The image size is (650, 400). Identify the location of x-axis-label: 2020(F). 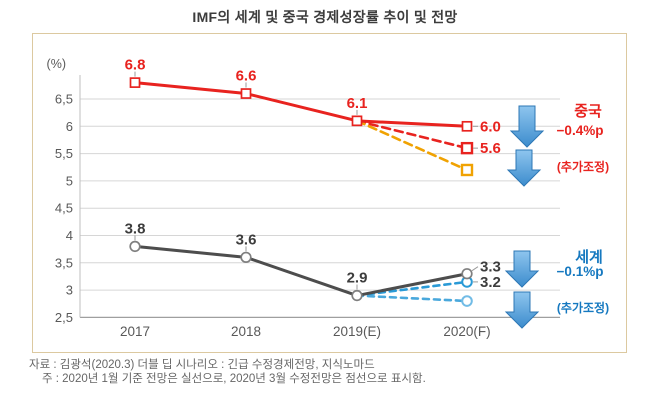
(466, 331).